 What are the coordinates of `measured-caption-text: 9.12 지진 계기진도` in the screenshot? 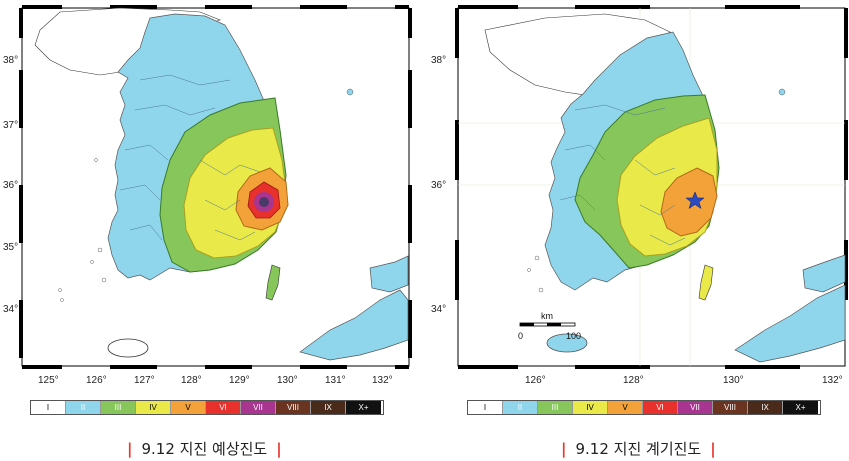 It's located at (638, 449).